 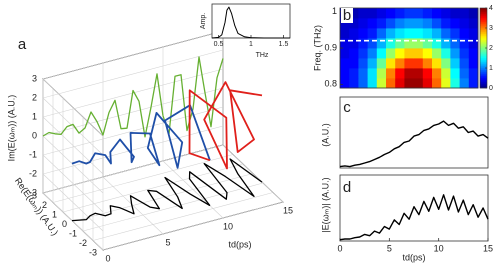 I want to click on y-tick-label: 3, so click(x=34, y=195).